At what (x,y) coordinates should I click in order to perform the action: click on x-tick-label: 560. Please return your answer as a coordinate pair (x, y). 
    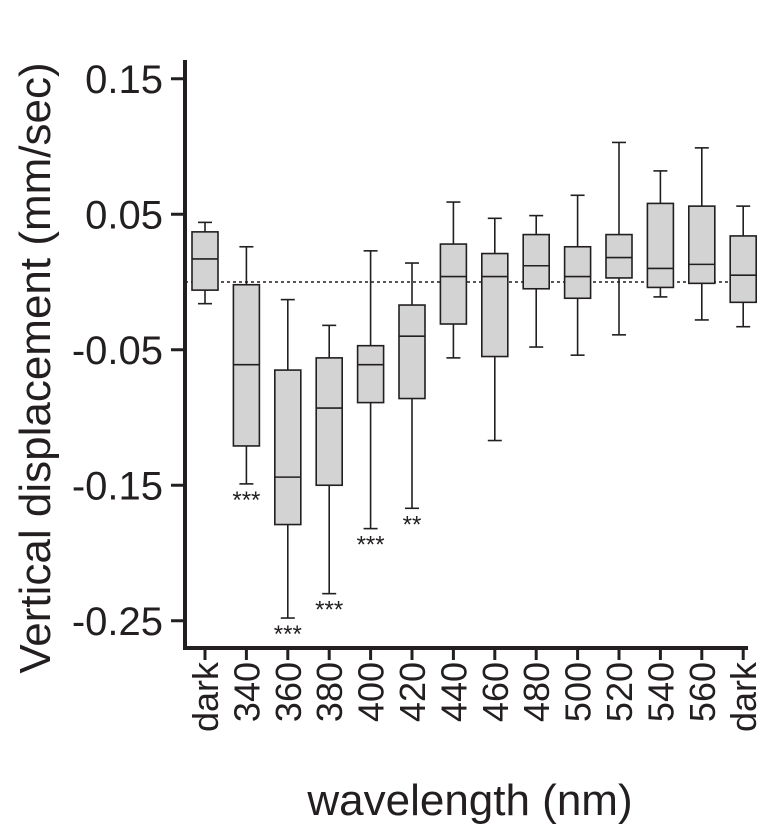
    Looking at the image, I should click on (702, 692).